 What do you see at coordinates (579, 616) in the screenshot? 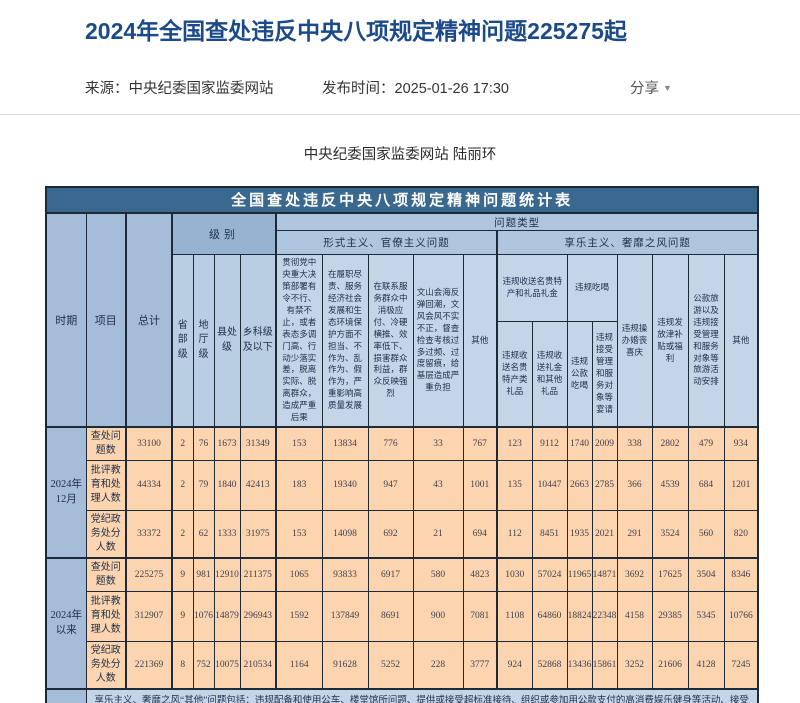
I see `table-cell: 18824` at bounding box center [579, 616].